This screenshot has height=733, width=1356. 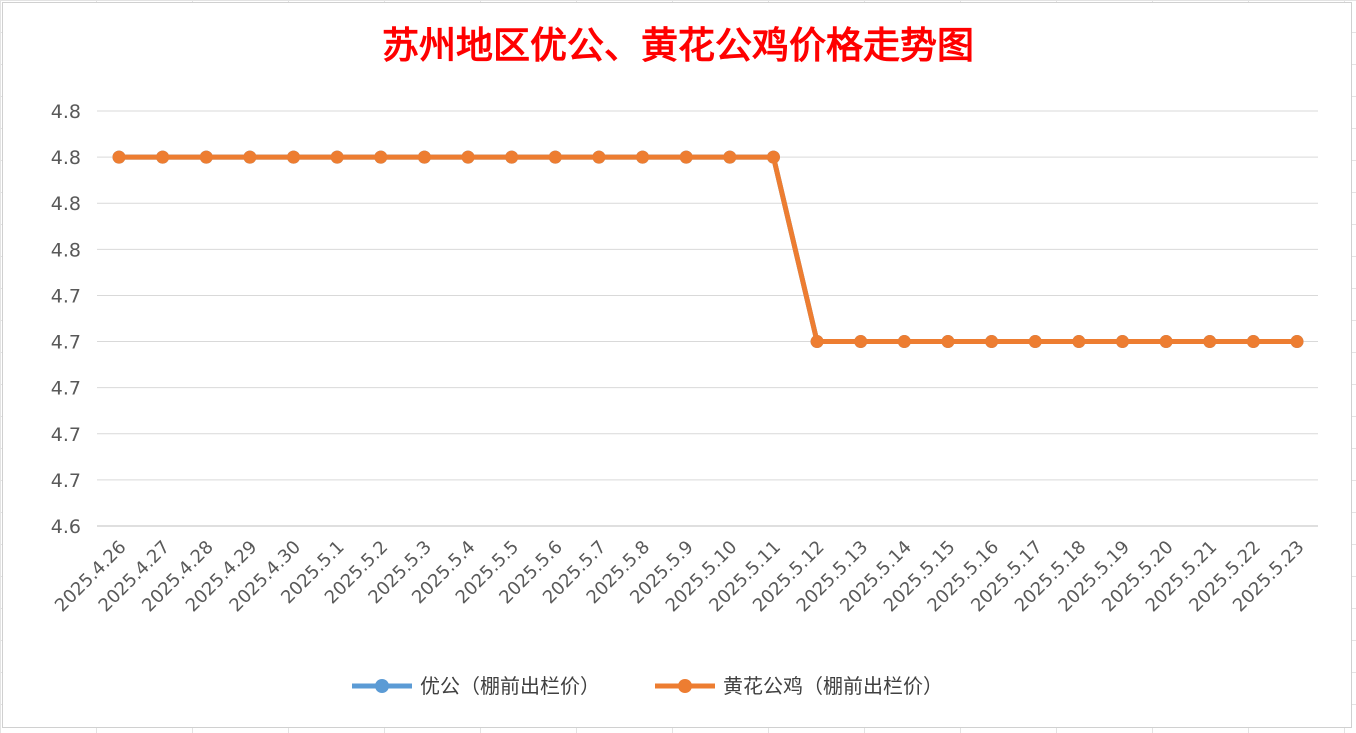 What do you see at coordinates (66, 319) in the screenshot?
I see `y-axis-ticks: 4.6 4.7 4.7 4.7 4.7 4.7 4.8 4.8 4.8 4.8` at bounding box center [66, 319].